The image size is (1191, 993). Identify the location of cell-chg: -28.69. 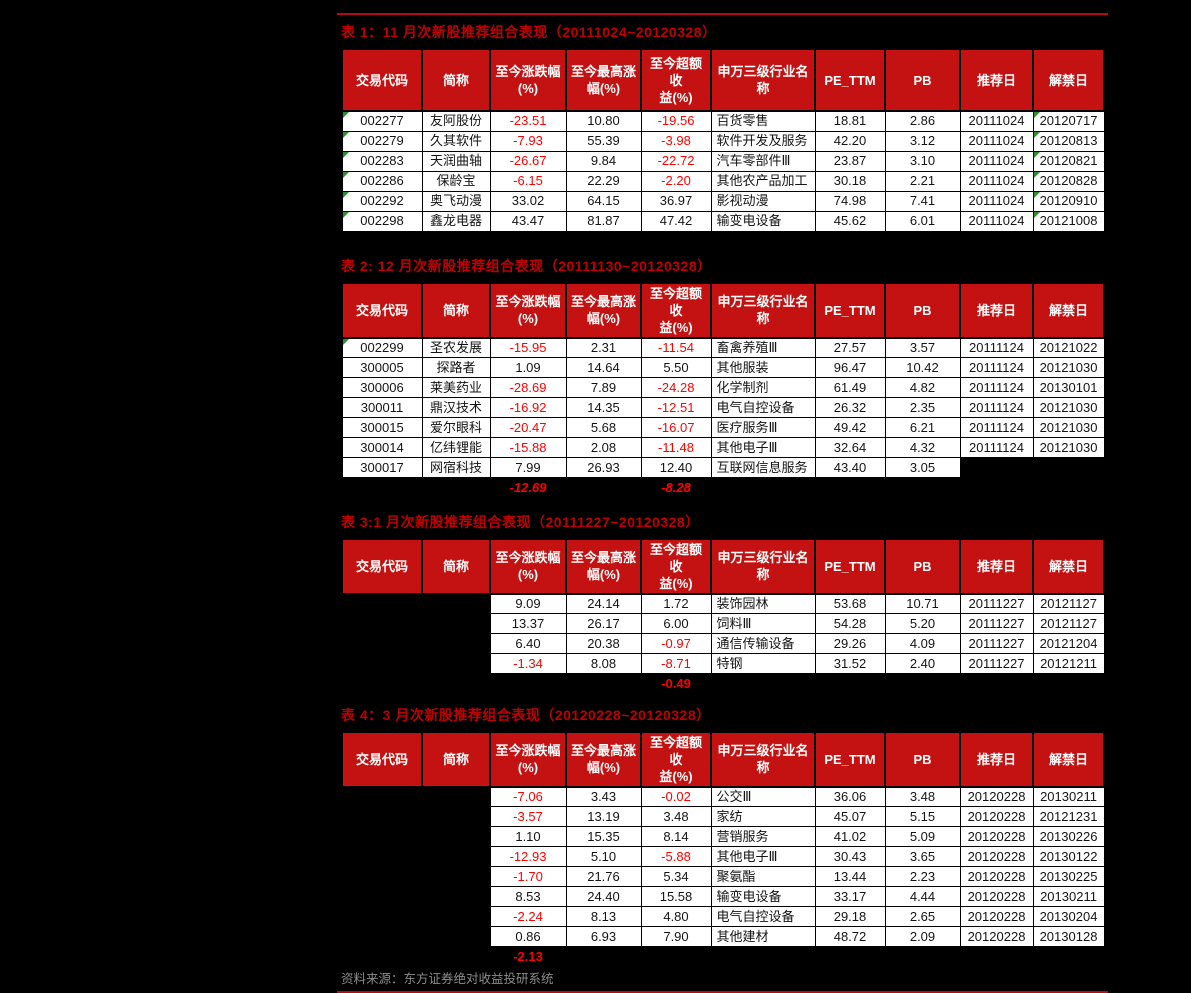
(528, 387).